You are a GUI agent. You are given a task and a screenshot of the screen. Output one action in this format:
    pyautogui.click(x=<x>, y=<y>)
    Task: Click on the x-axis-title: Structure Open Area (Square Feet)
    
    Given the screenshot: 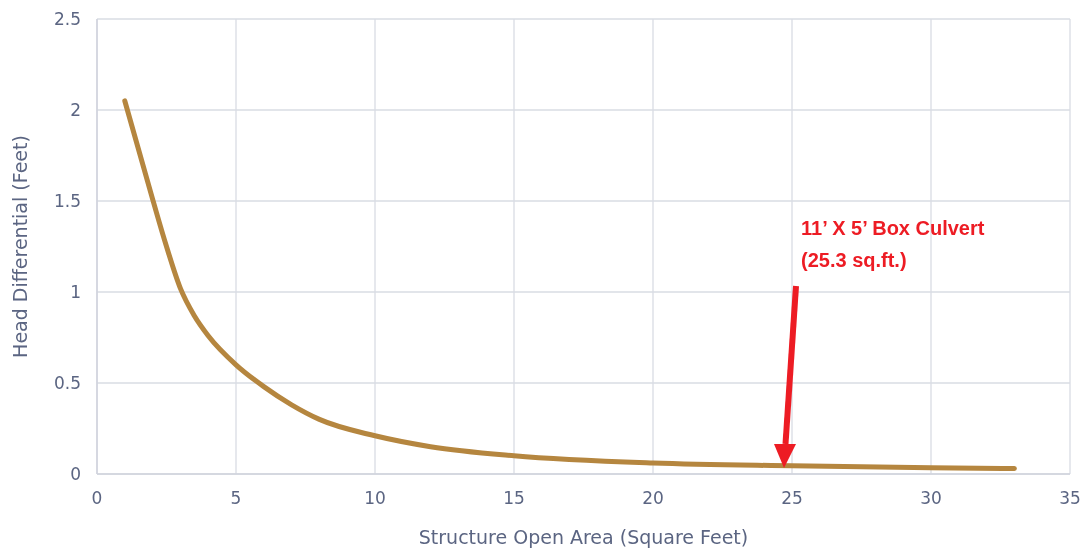 What is the action you would take?
    pyautogui.click(x=583, y=537)
    